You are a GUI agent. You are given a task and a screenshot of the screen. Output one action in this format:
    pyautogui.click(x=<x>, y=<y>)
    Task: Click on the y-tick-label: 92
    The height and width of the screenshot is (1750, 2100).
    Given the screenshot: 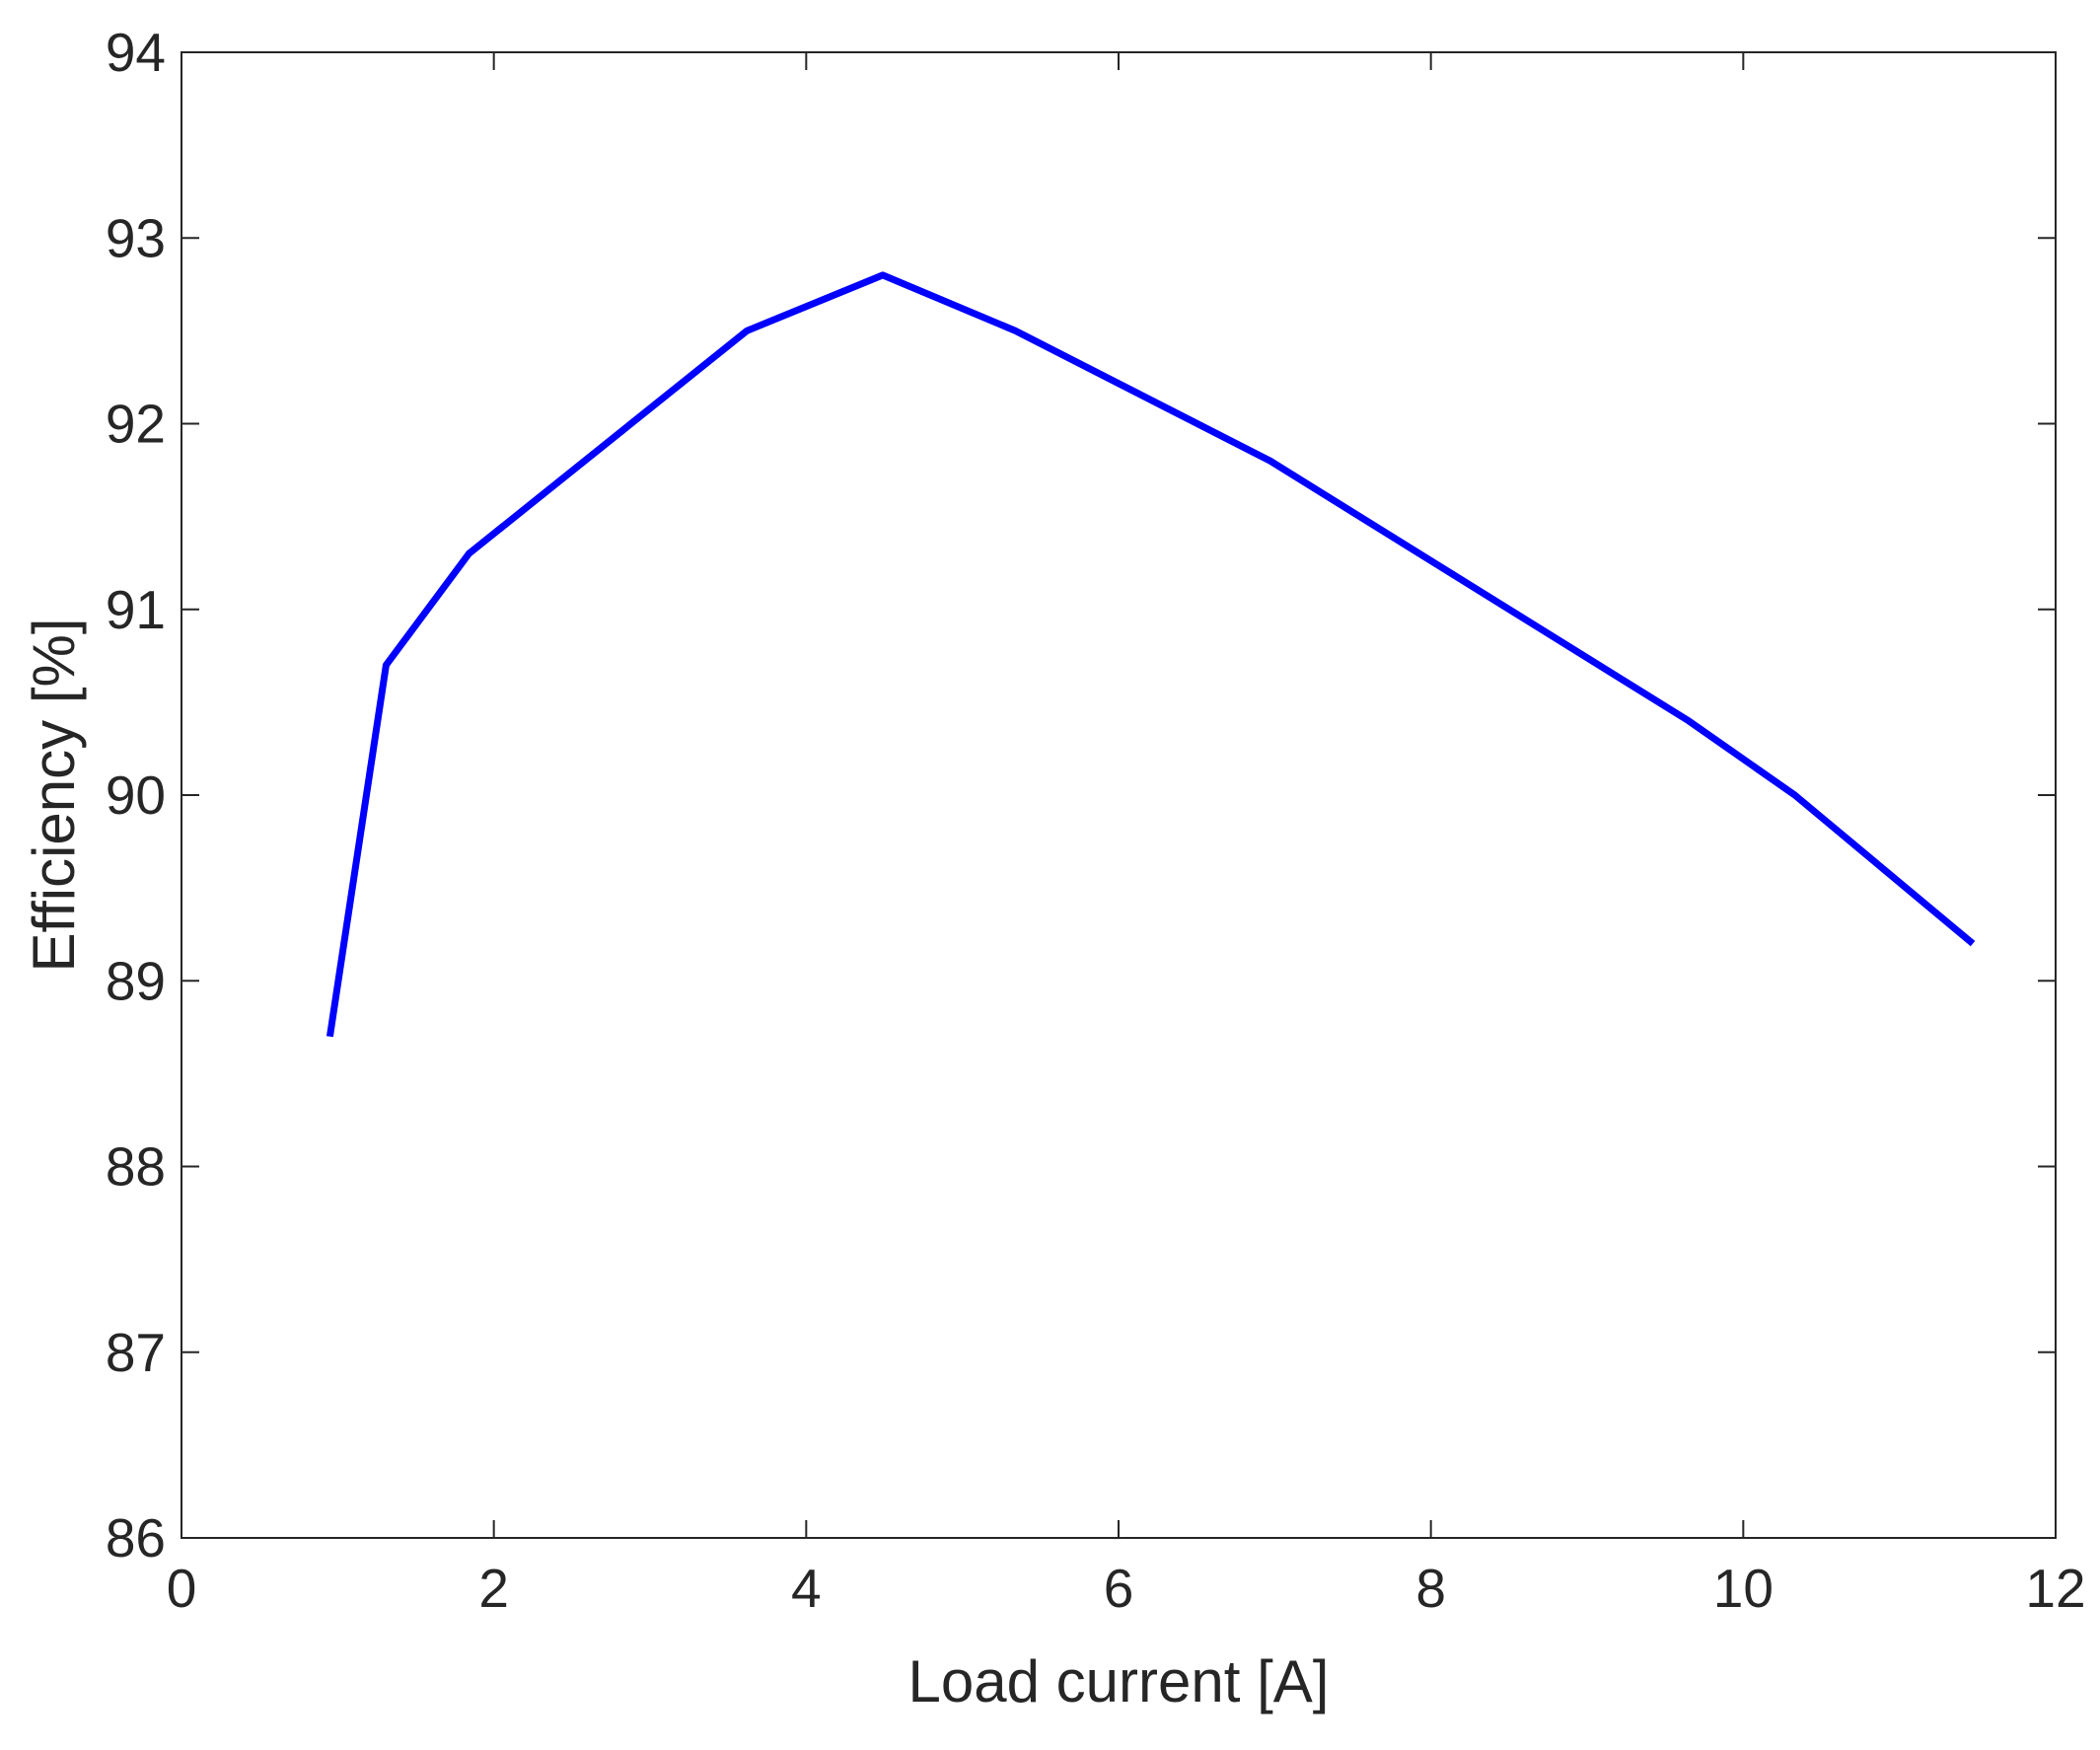 What is the action you would take?
    pyautogui.click(x=136, y=425)
    